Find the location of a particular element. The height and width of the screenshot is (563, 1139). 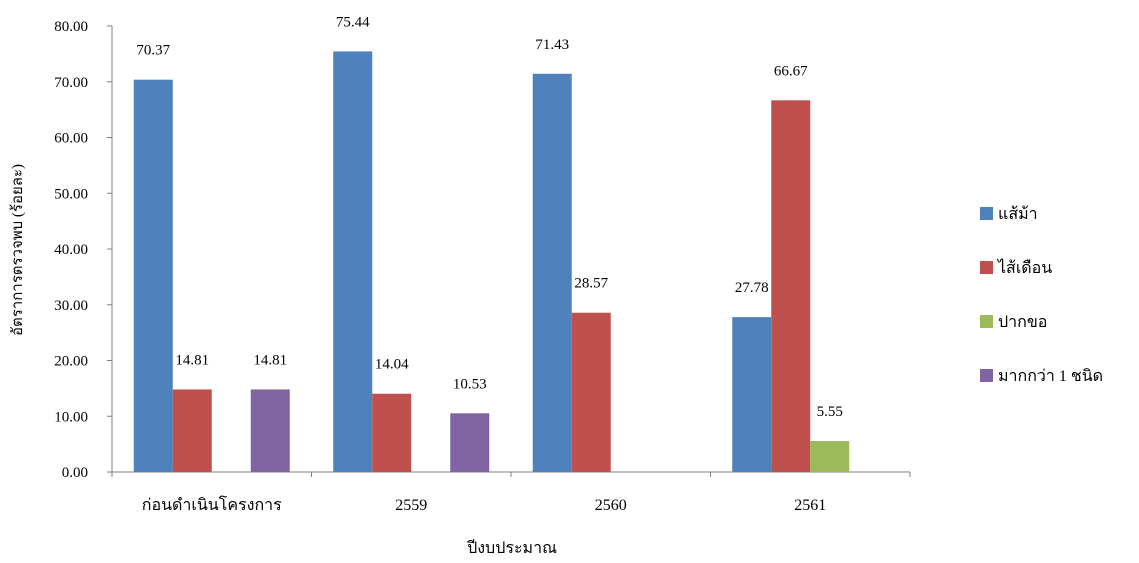

x-tick-label: 2559 is located at coordinates (411, 505).